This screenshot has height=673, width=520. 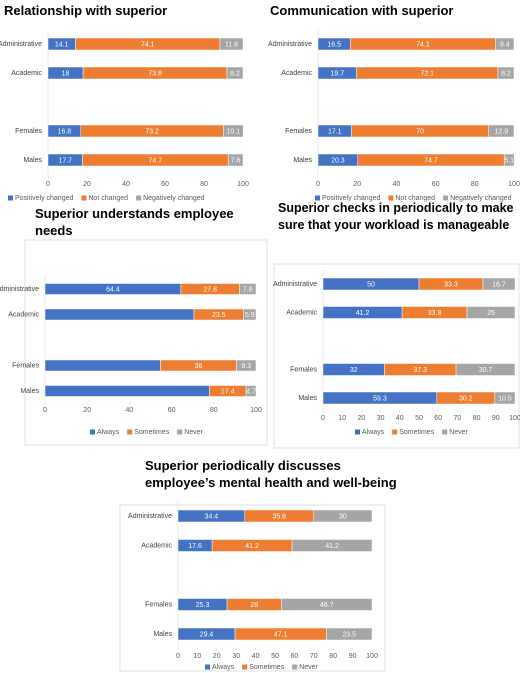 What do you see at coordinates (236, 160) in the screenshot?
I see `data-label: 7.6` at bounding box center [236, 160].